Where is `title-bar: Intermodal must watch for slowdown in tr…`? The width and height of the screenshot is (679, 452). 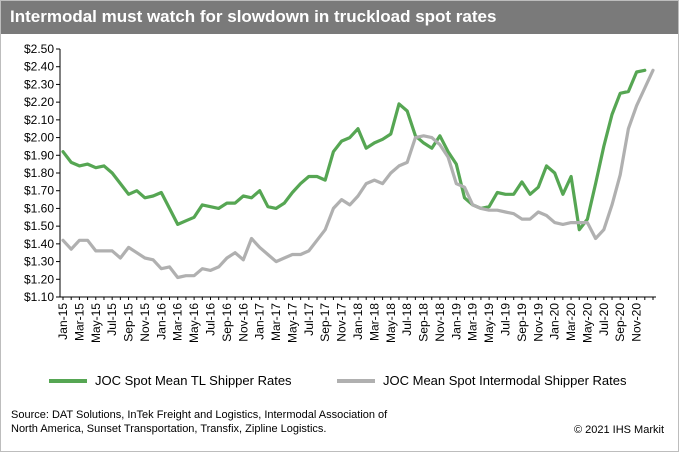 title-bar: Intermodal must watch for slowdown in tr… is located at coordinates (339, 17).